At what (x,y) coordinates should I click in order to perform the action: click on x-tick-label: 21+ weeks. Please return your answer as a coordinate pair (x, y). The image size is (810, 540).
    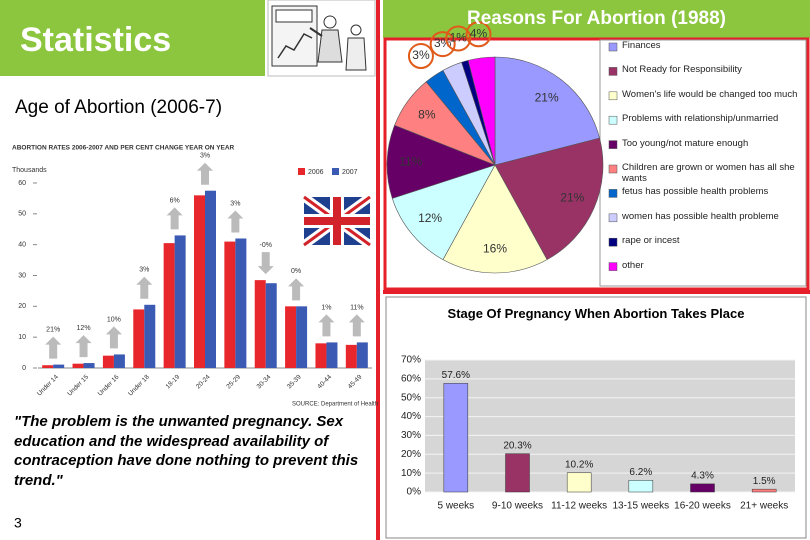
    Looking at the image, I should click on (764, 506).